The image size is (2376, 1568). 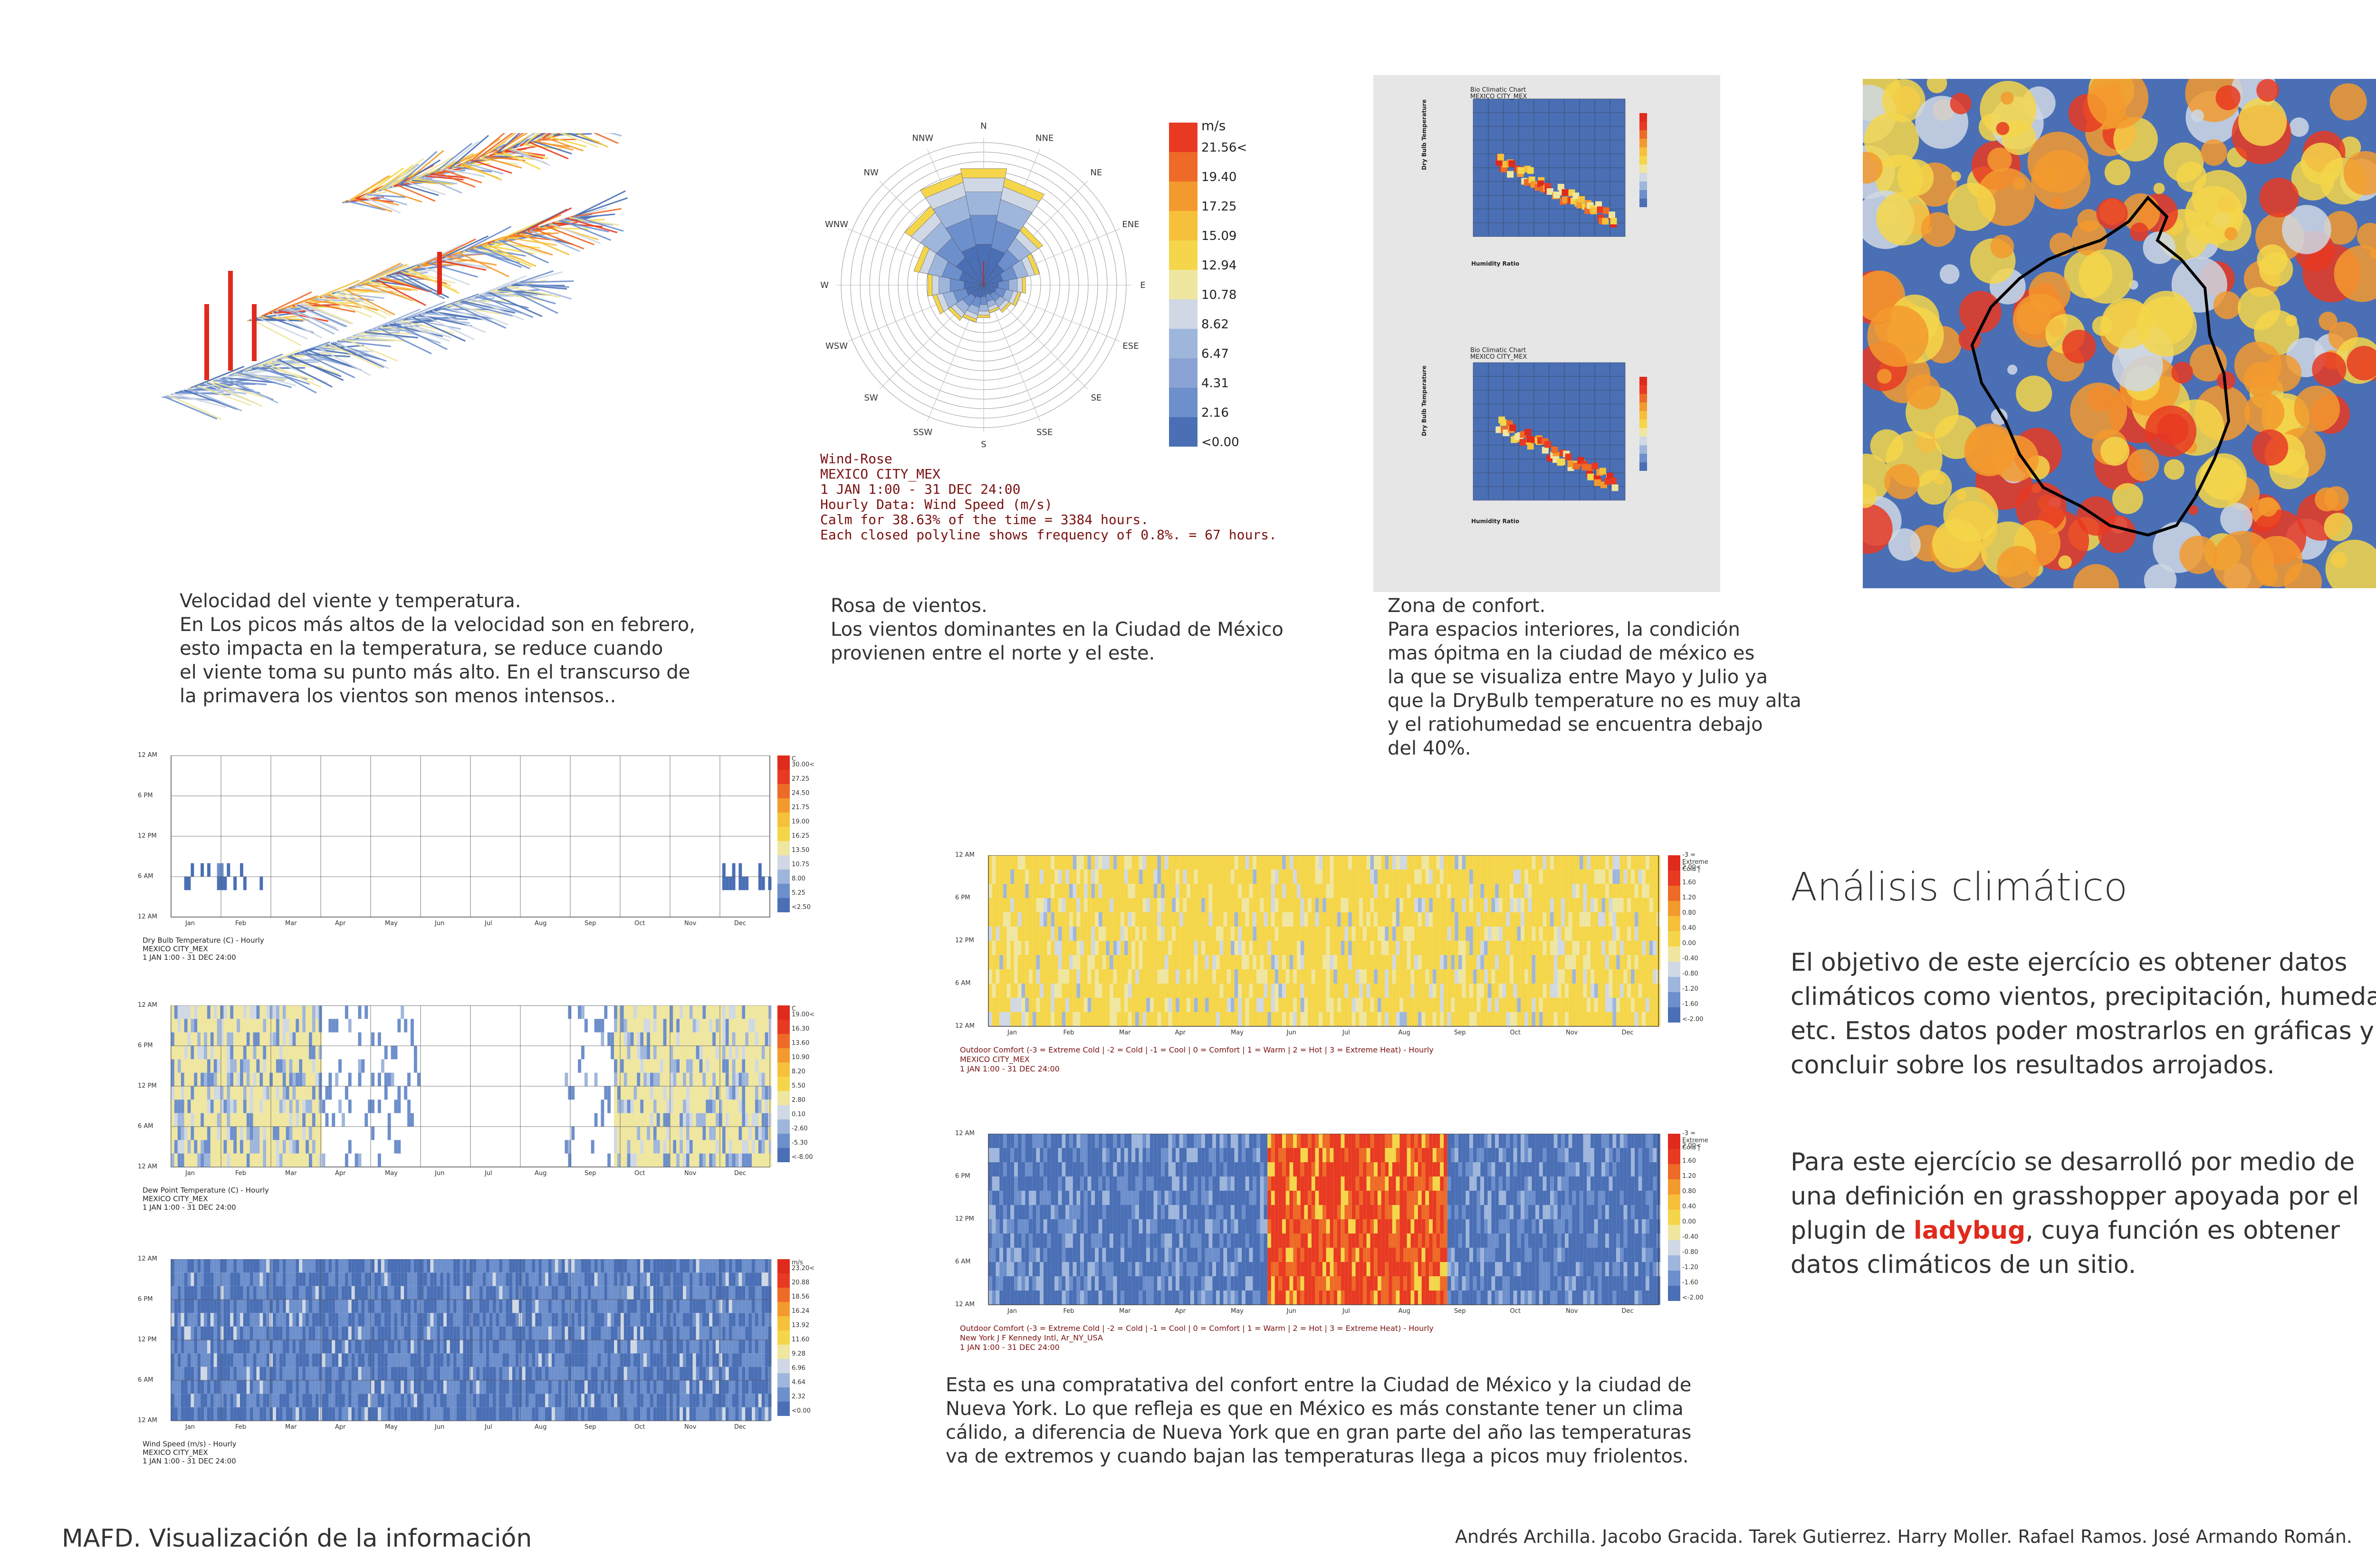 What do you see at coordinates (1643, 433) in the screenshot?
I see `bio-legend-swatch` at bounding box center [1643, 433].